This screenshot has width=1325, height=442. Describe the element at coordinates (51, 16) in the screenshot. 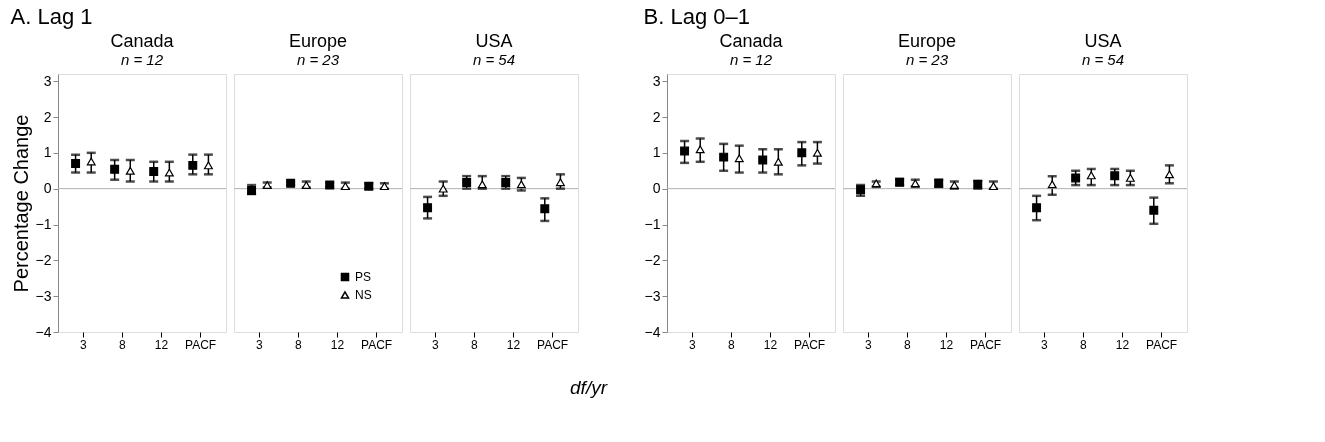

I see `text: A. Lag 1` at that location.